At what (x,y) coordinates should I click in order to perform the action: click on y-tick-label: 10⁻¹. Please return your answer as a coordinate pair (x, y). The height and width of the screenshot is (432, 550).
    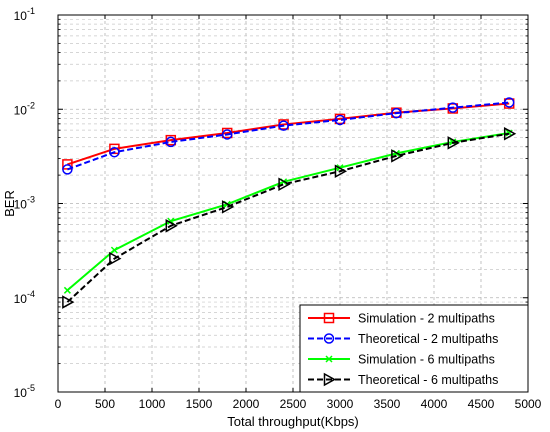
    Looking at the image, I should click on (24, 14).